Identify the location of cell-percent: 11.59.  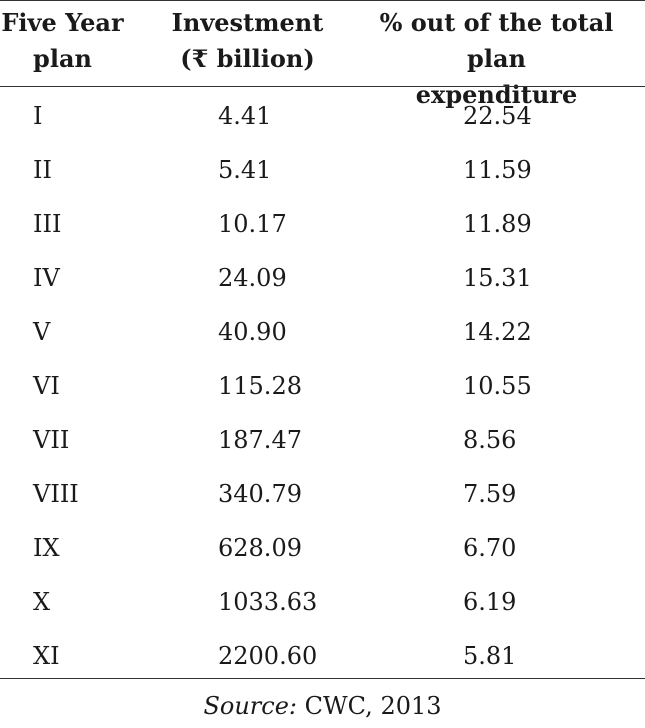
(497, 170).